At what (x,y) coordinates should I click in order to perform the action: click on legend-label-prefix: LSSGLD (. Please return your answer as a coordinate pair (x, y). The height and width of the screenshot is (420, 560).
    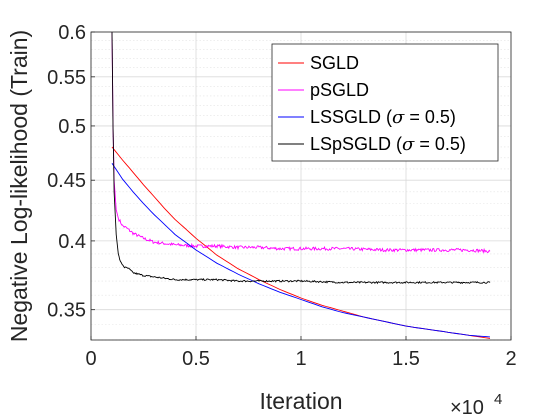
    Looking at the image, I should click on (351, 117).